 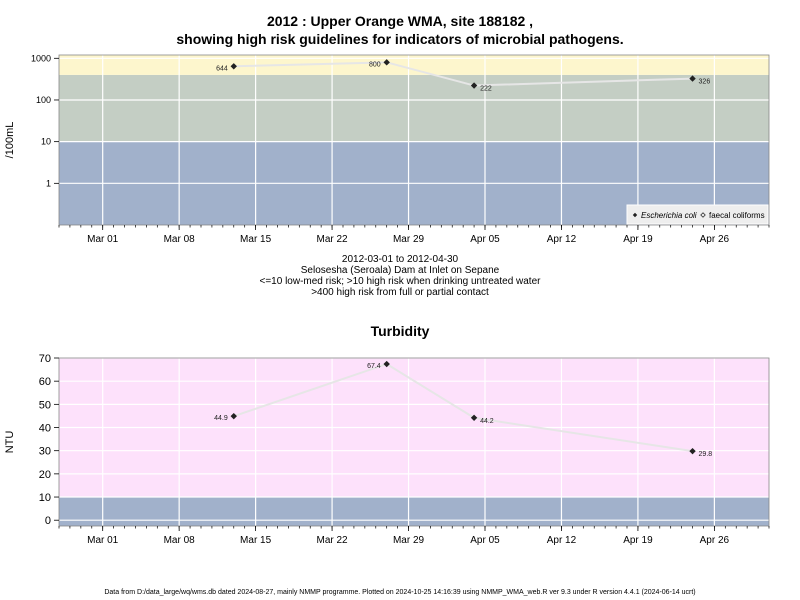 I want to click on data-label: 800, so click(x=375, y=64).